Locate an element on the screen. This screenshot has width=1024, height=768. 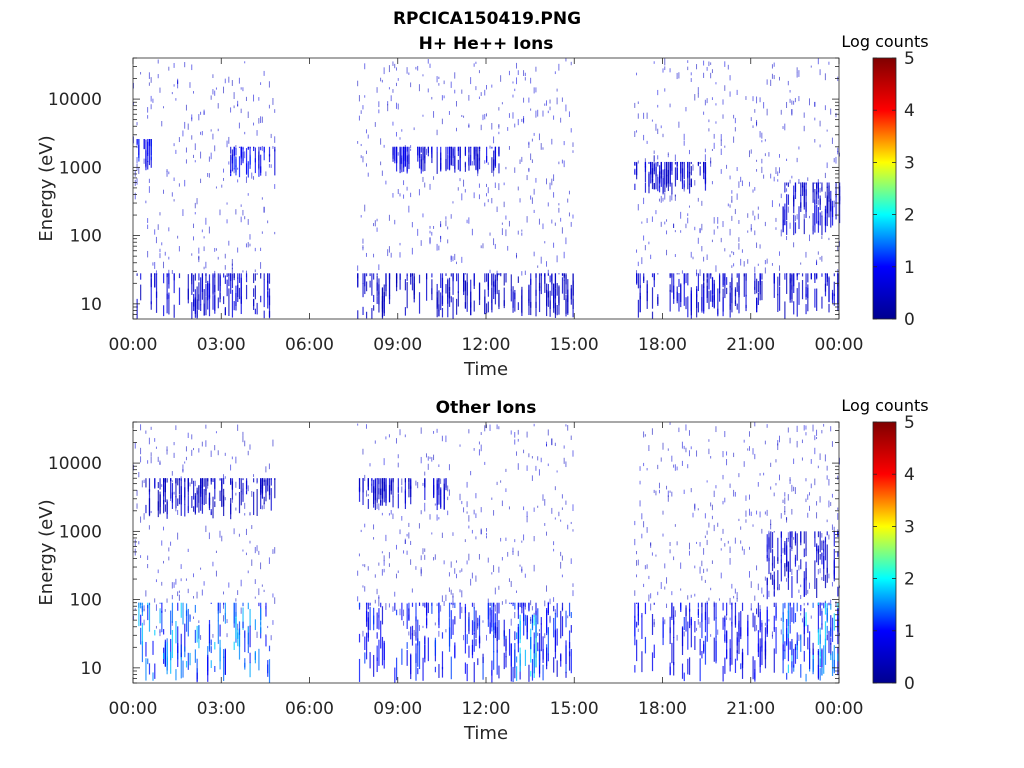
colorbar-tick-label: 4 is located at coordinates (909, 111).